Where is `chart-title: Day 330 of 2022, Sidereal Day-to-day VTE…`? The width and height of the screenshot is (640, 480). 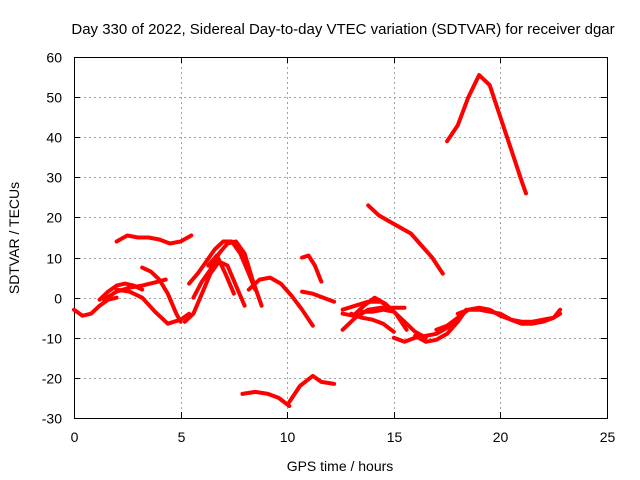 chart-title: Day 330 of 2022, Sidereal Day-to-day VTE… is located at coordinates (342, 29).